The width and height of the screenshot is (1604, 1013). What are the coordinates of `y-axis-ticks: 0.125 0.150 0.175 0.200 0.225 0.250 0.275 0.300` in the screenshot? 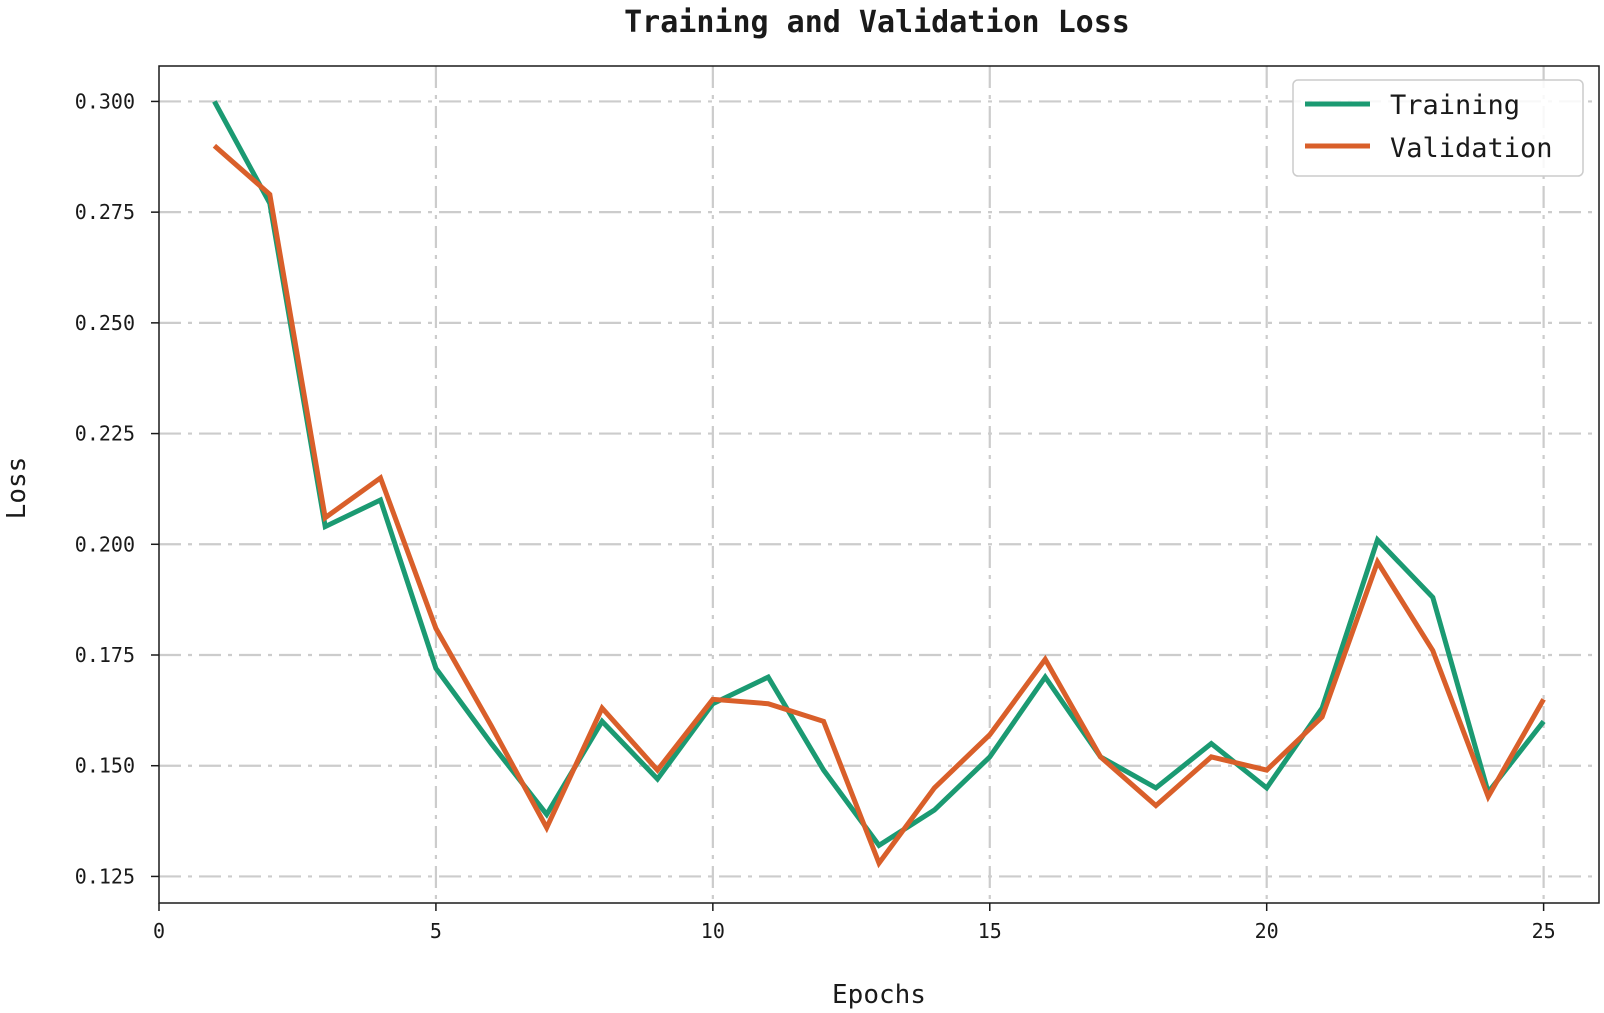 It's located at (117, 488).